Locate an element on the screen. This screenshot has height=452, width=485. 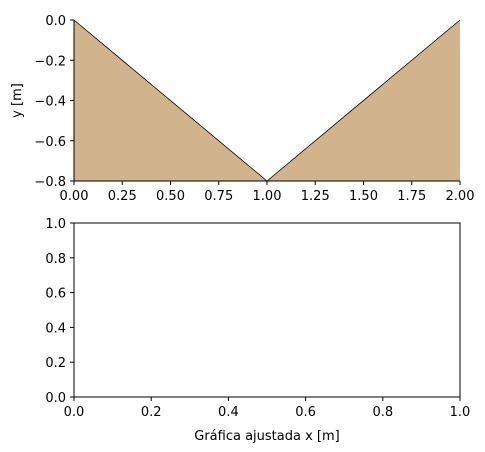
x-tick-label: 0.50 is located at coordinates (170, 196).